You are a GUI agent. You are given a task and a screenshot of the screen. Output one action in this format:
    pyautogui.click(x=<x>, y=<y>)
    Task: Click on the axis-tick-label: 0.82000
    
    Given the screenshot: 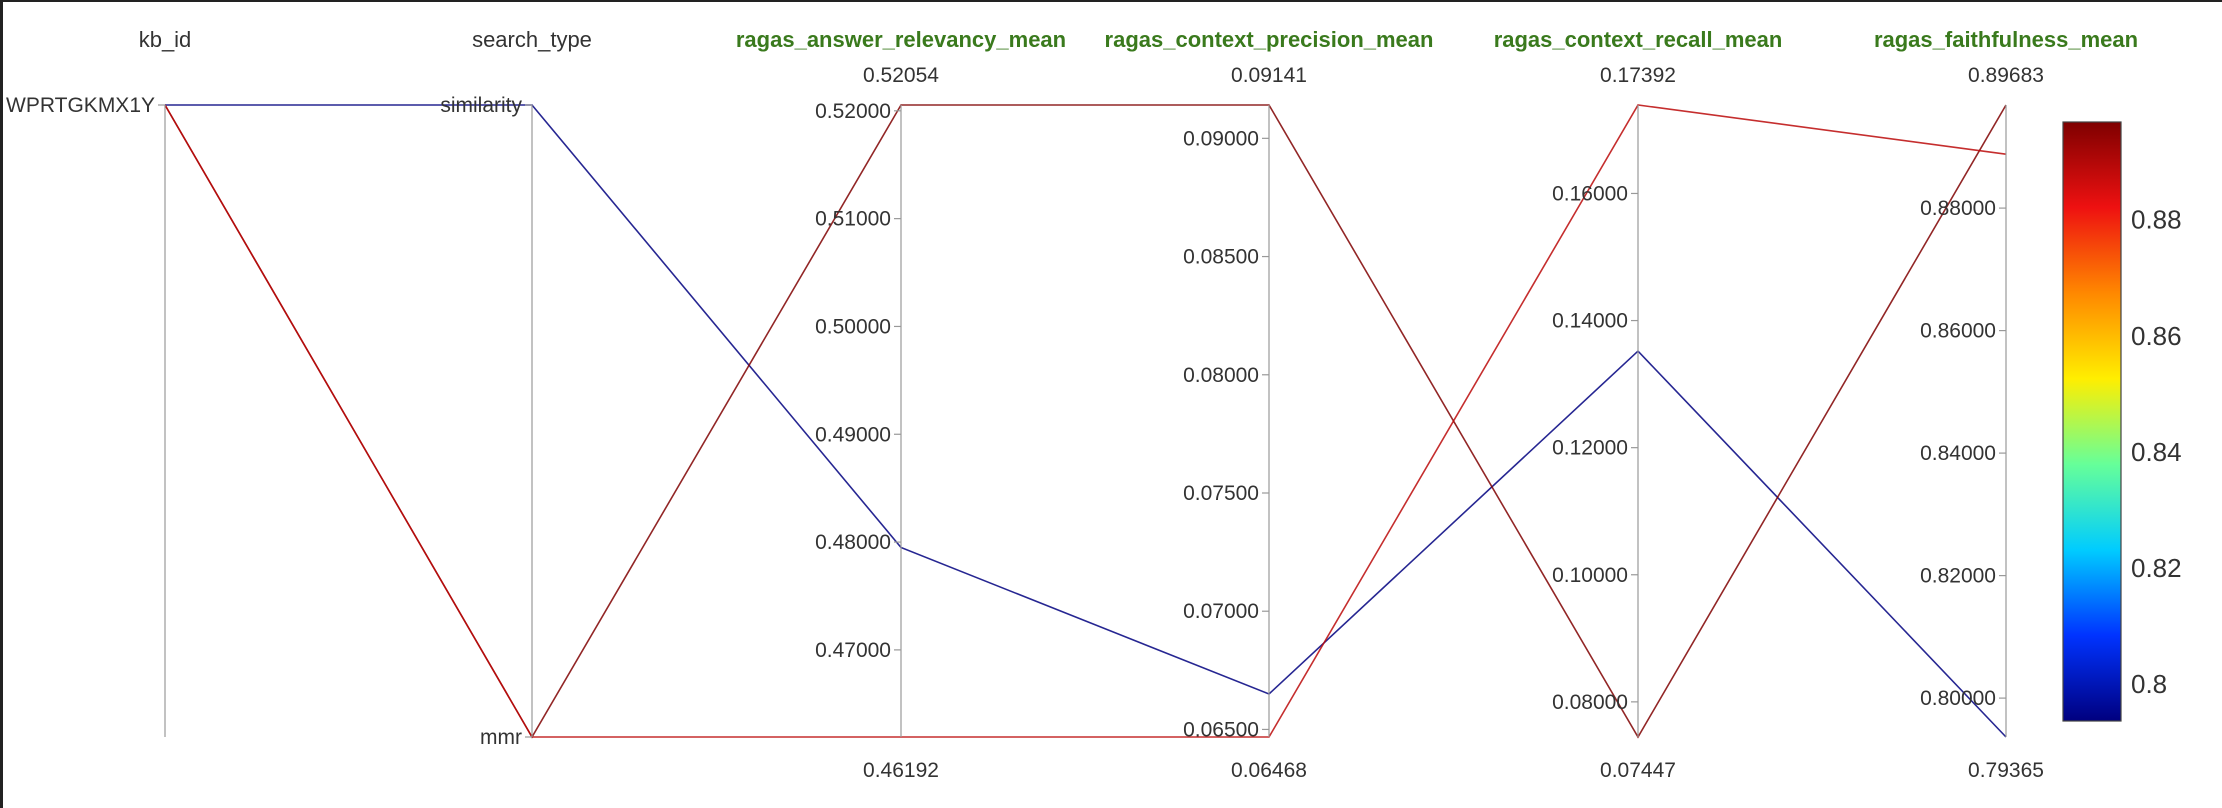 What is the action you would take?
    pyautogui.click(x=1958, y=576)
    